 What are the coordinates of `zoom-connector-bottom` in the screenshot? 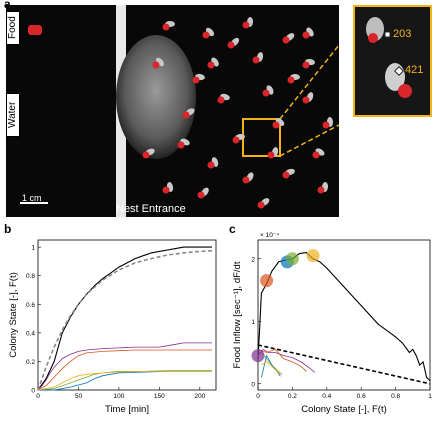 It's located at (309, 140).